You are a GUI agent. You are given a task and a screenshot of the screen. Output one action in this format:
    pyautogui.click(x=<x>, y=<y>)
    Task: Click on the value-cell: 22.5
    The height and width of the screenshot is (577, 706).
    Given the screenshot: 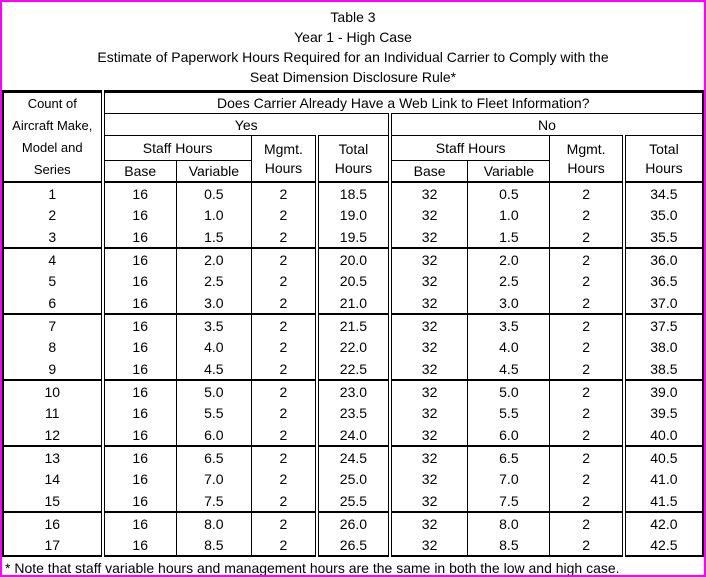 What is the action you would take?
    pyautogui.click(x=352, y=369)
    